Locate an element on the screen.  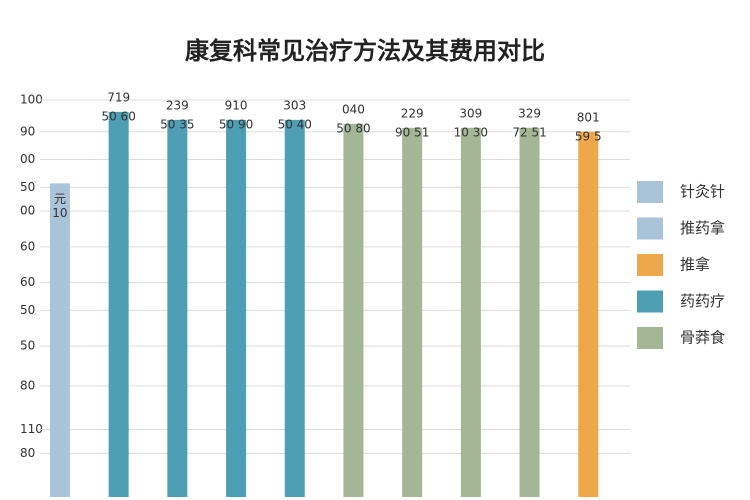
legend-label: 骨莽食 is located at coordinates (702, 338).